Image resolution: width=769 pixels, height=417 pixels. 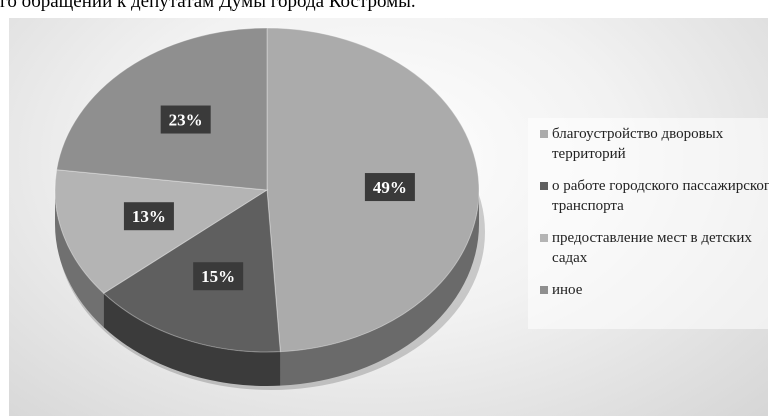 I want to click on data-label-box-other, so click(x=185, y=119).